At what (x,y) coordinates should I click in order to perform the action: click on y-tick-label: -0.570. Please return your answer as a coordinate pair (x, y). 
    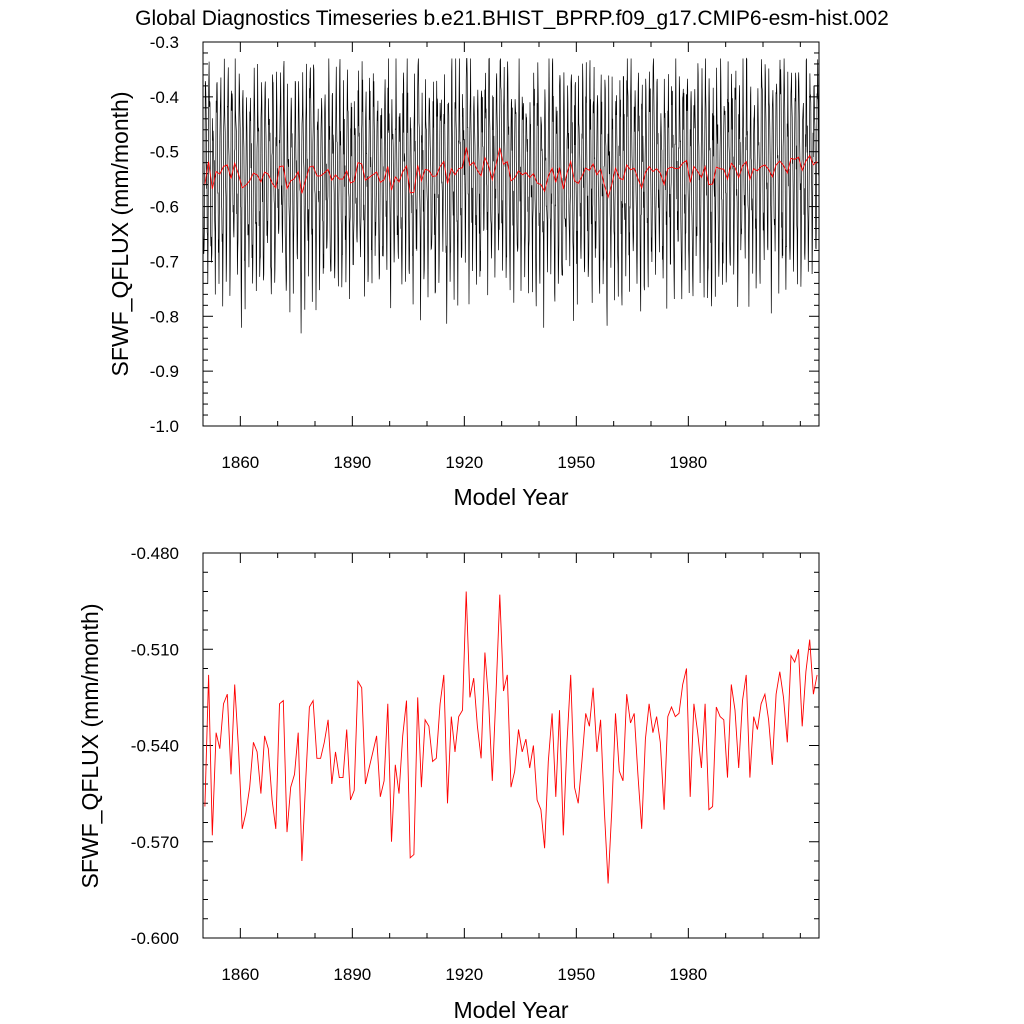
    Looking at the image, I should click on (155, 842).